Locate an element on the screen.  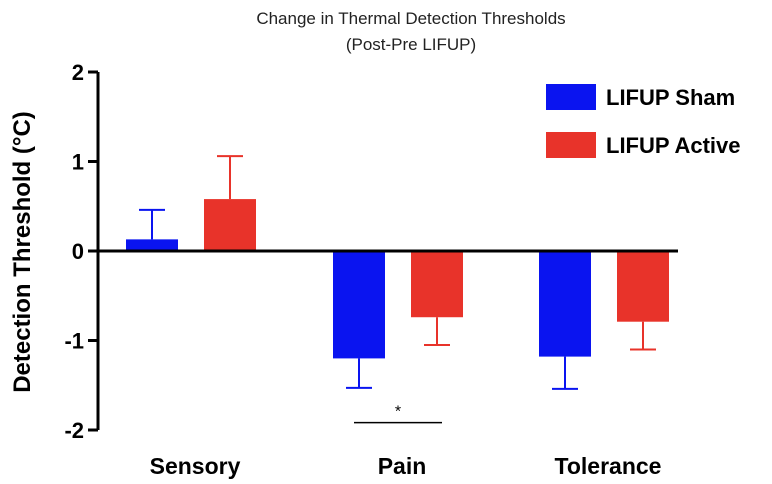
x-category-label: Tolerance is located at coordinates (608, 466).